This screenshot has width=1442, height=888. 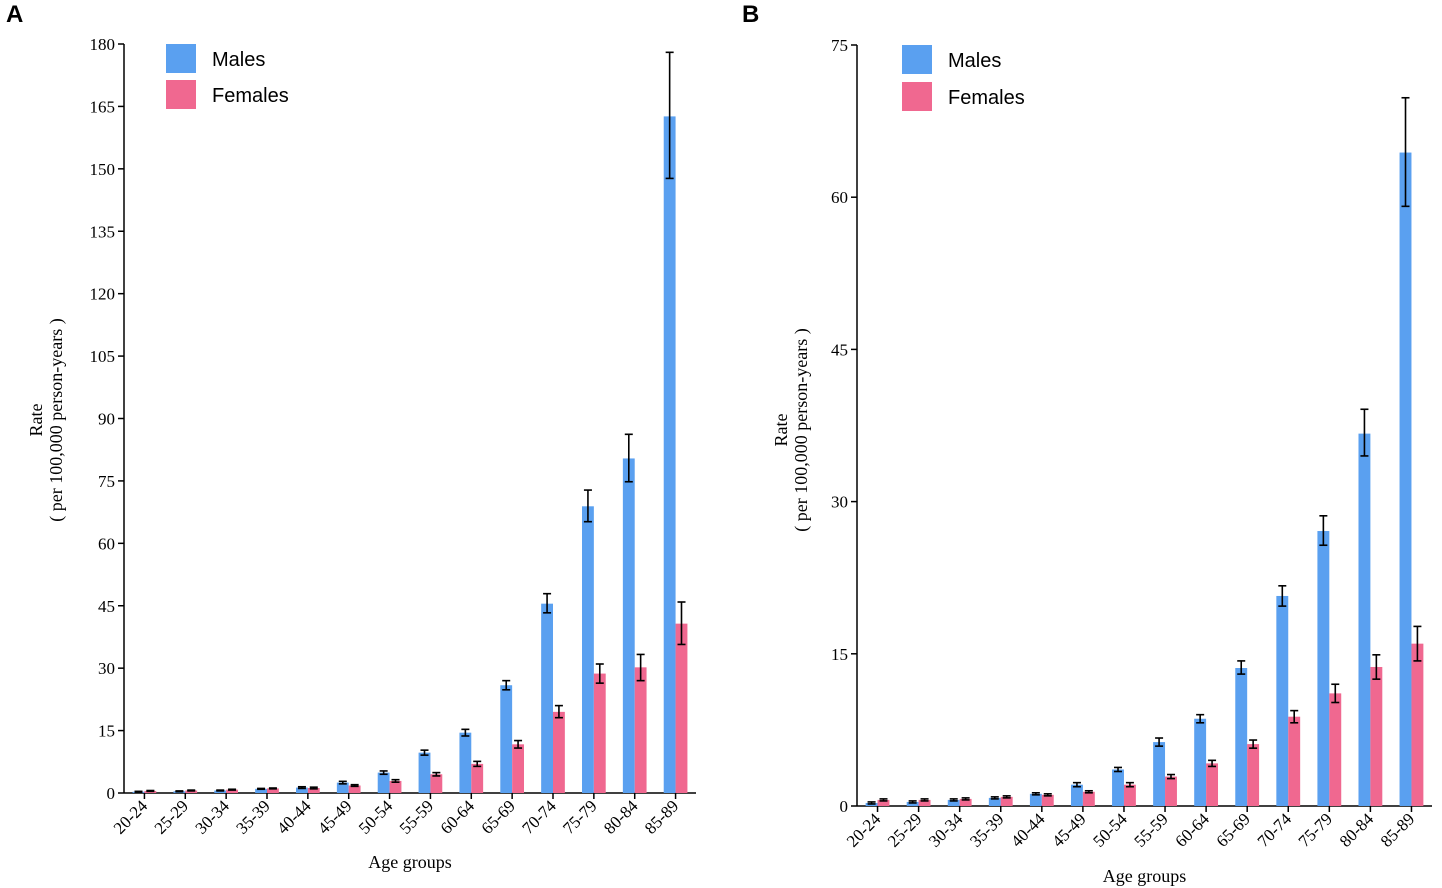 What do you see at coordinates (410, 862) in the screenshot?
I see `panel-a-x-axis-title: Age groups` at bounding box center [410, 862].